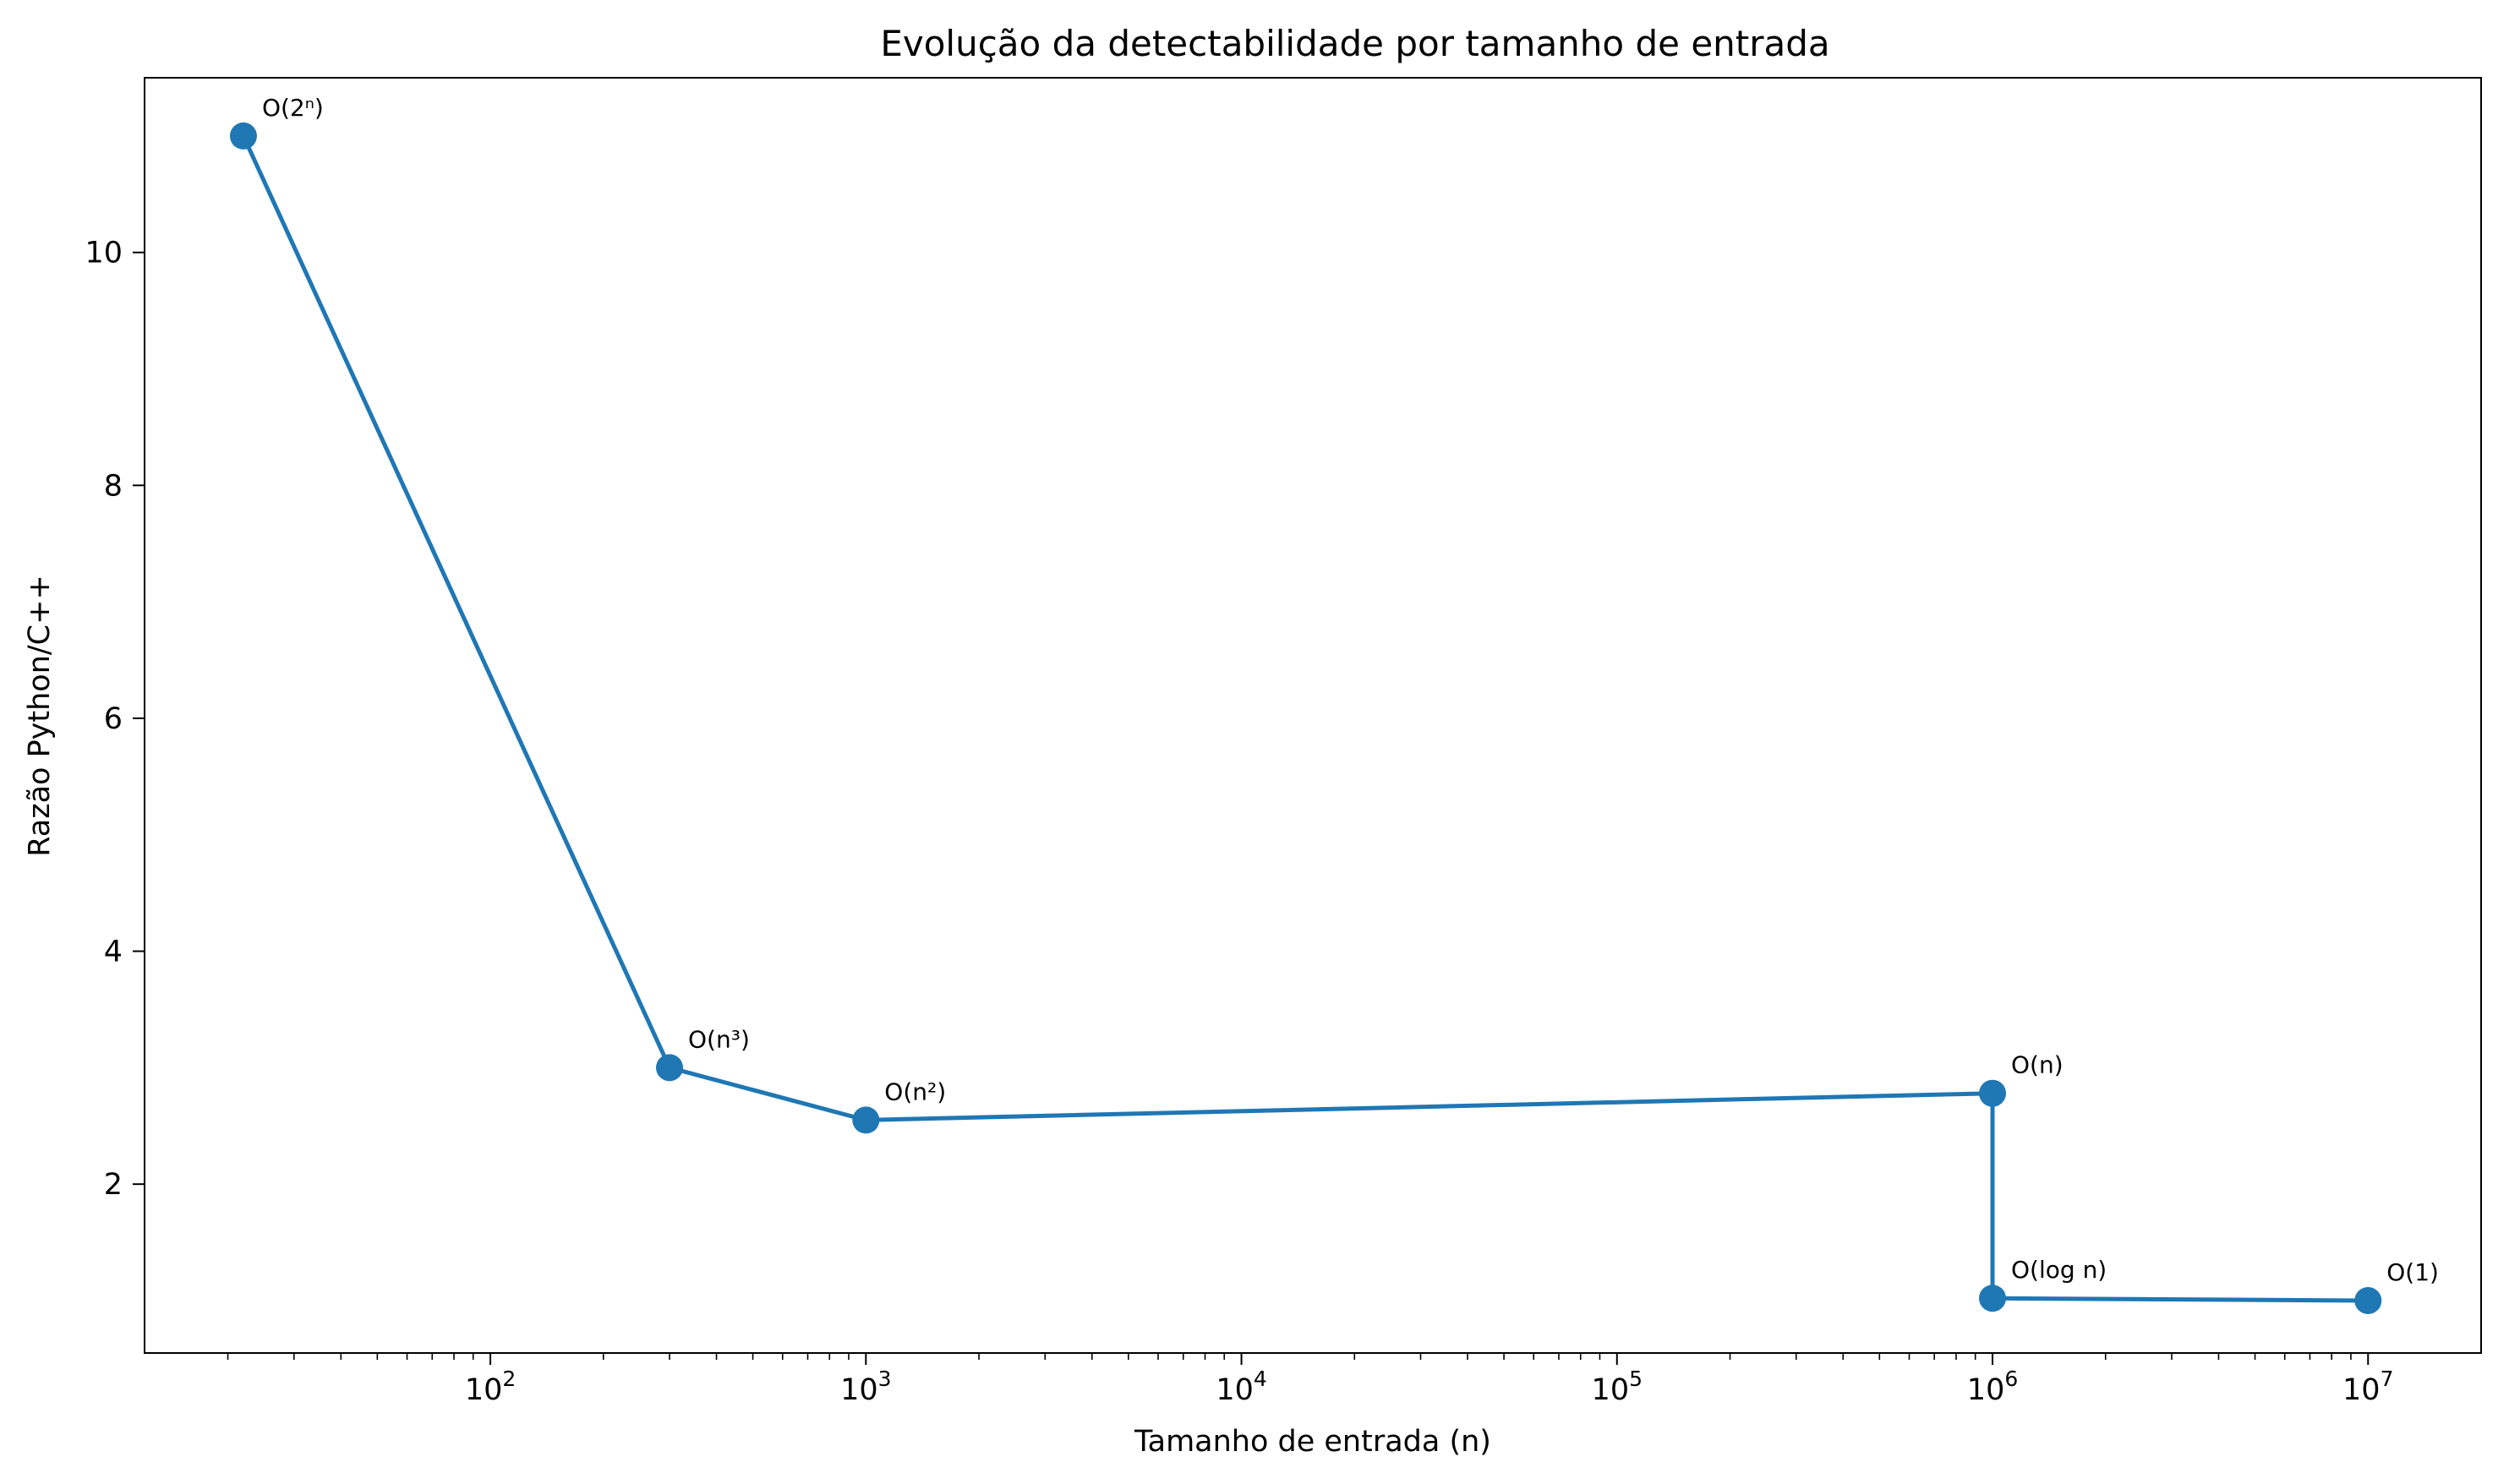 The width and height of the screenshot is (2509, 1484). What do you see at coordinates (113, 1185) in the screenshot?
I see `y-tick-label: 2` at bounding box center [113, 1185].